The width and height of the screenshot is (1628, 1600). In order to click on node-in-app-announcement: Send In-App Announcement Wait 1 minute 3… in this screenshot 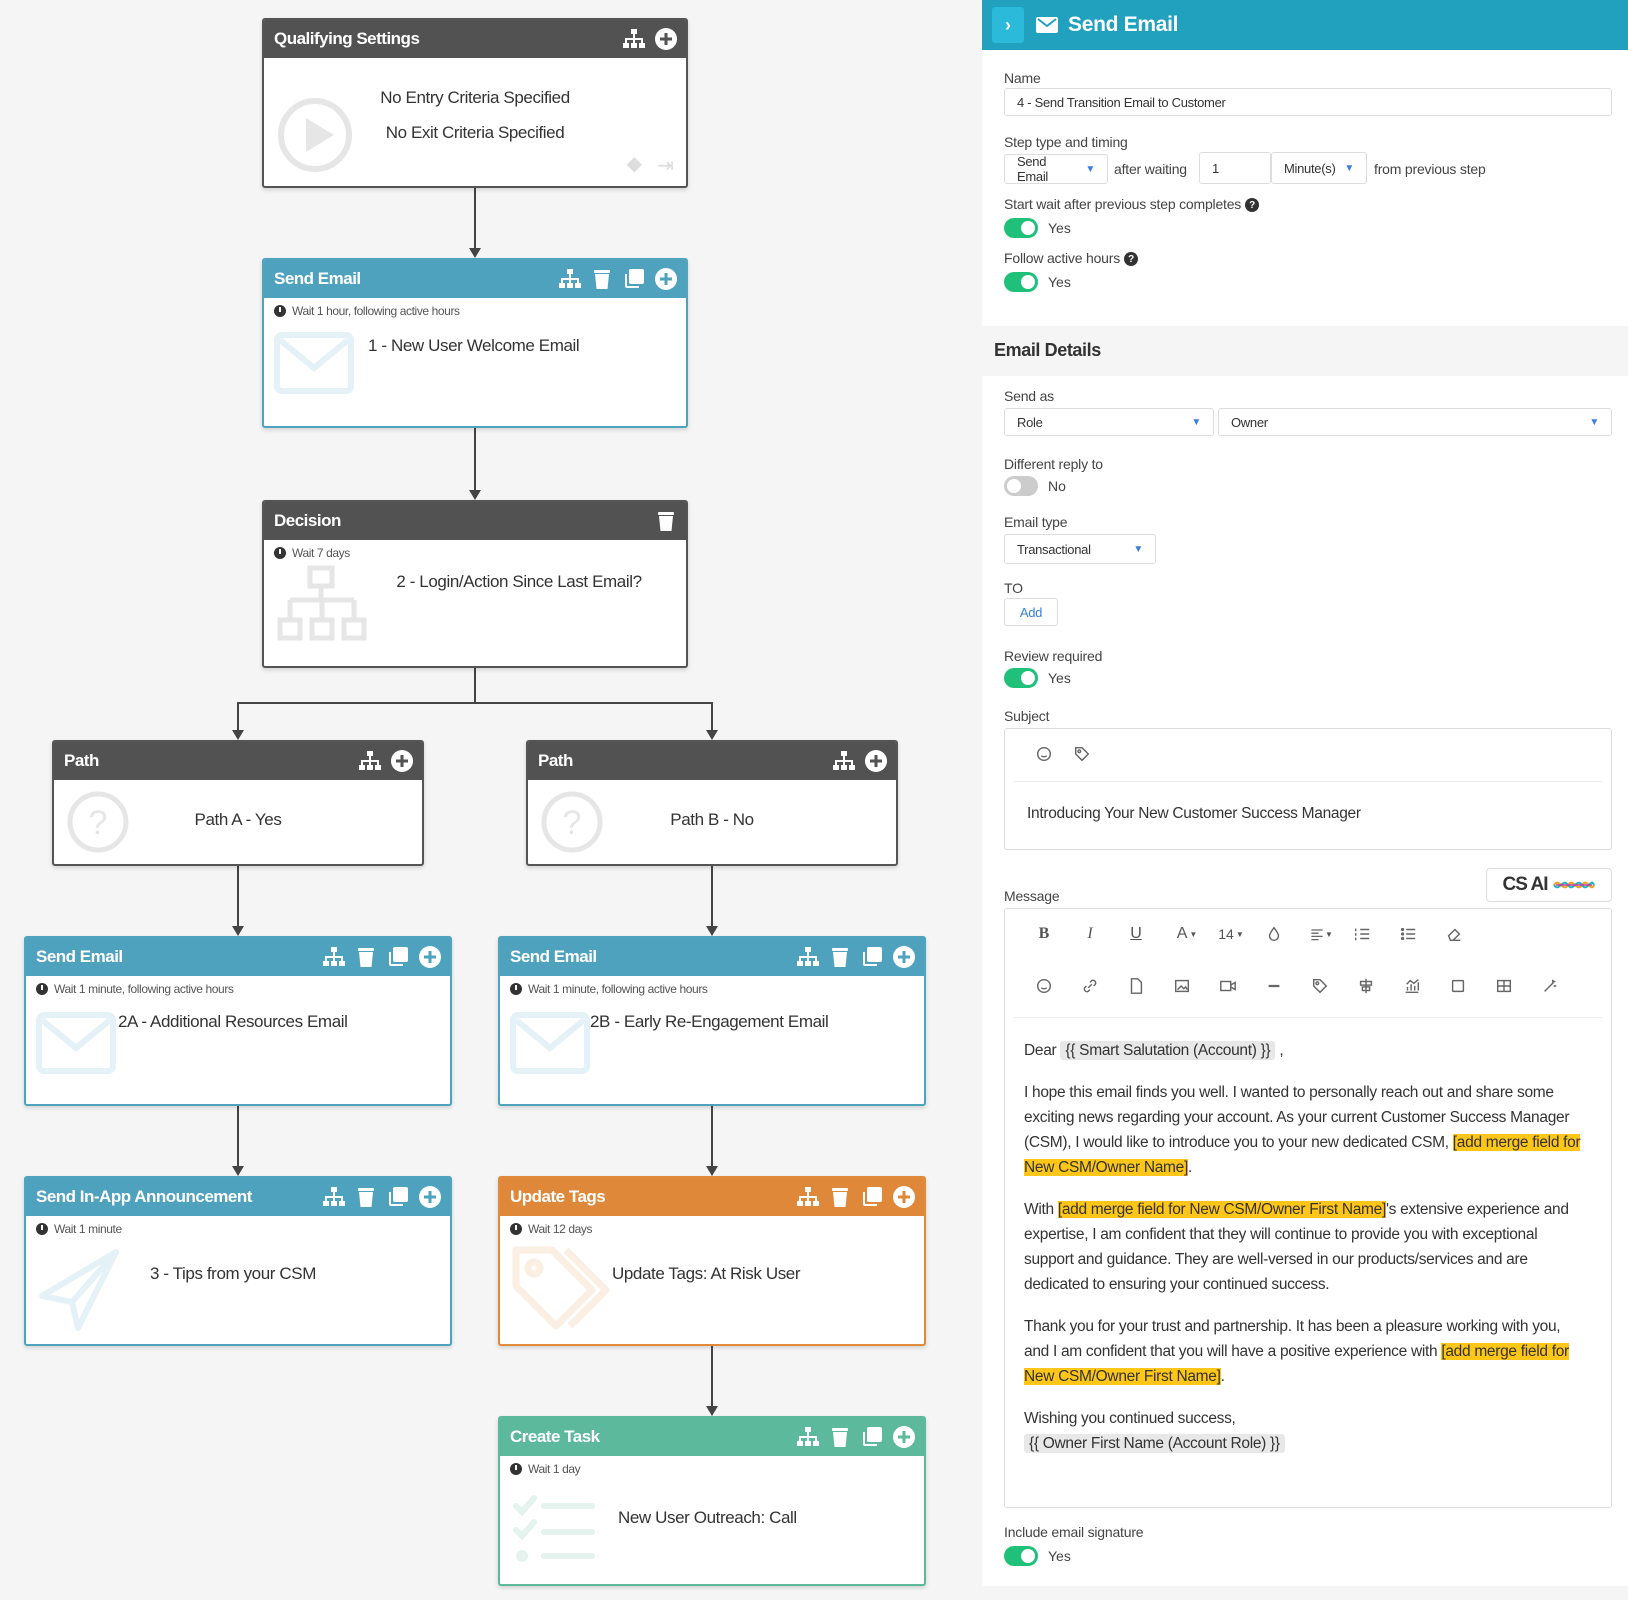, I will do `click(238, 1261)`.